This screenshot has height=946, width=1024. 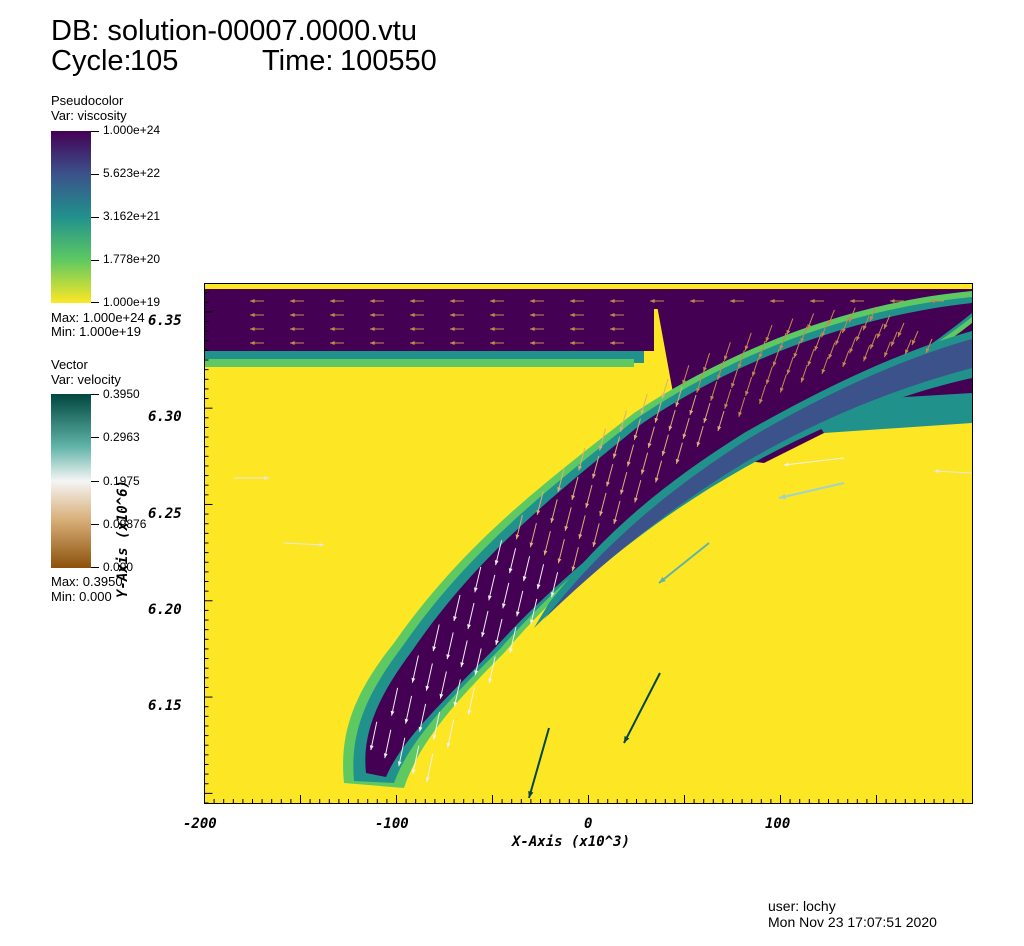 What do you see at coordinates (298, 61) in the screenshot?
I see `time-label: Time:` at bounding box center [298, 61].